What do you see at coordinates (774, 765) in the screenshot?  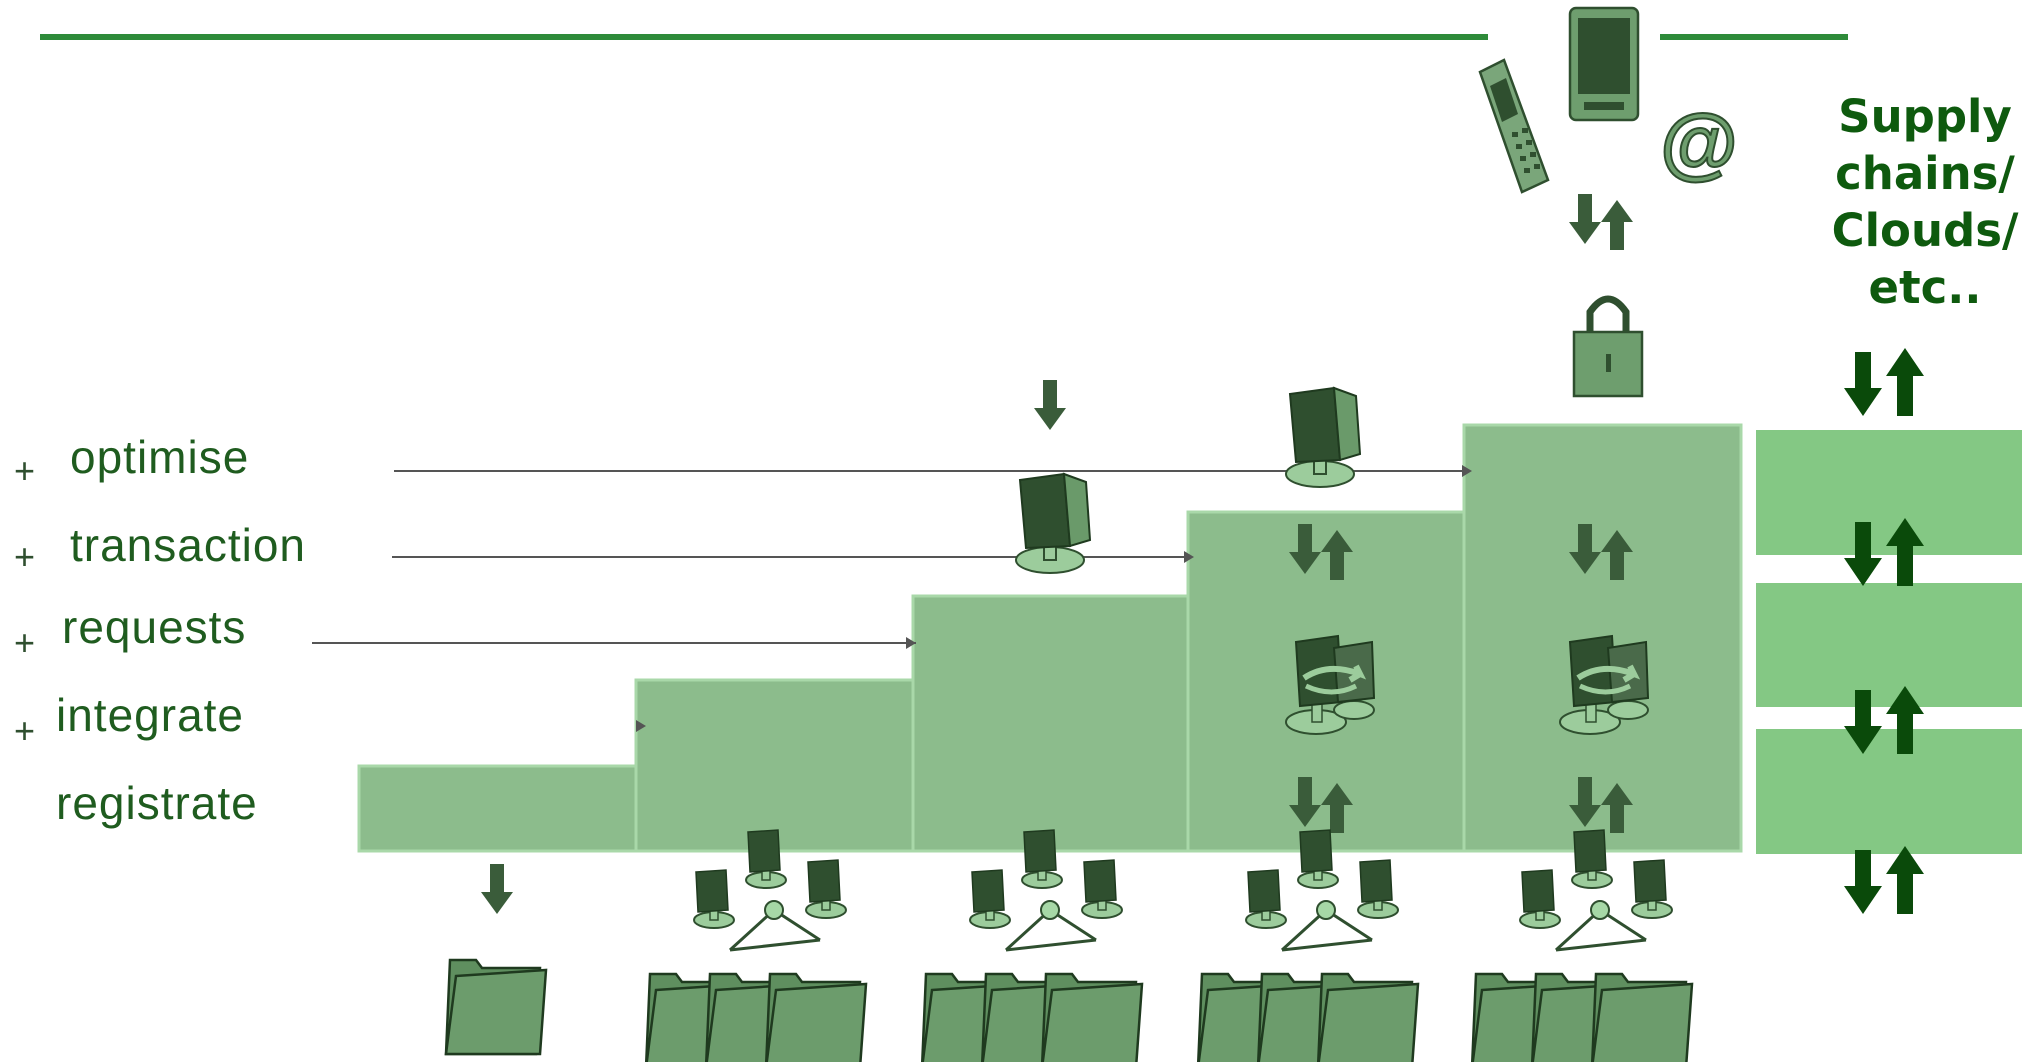 I see `step-integrate` at bounding box center [774, 765].